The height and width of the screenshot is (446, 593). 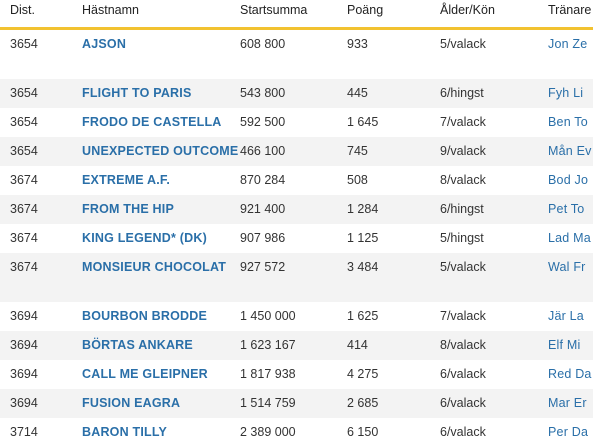 What do you see at coordinates (144, 238) in the screenshot?
I see `horse-name: KING LEGEND* (DK)` at bounding box center [144, 238].